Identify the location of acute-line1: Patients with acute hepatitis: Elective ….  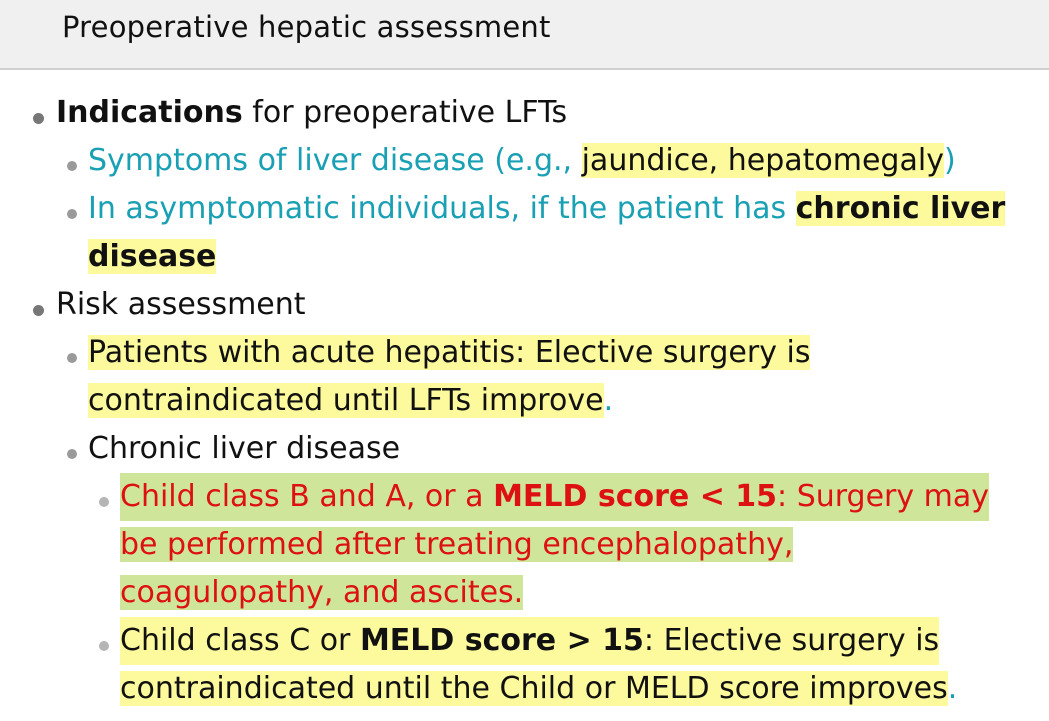
(449, 352).